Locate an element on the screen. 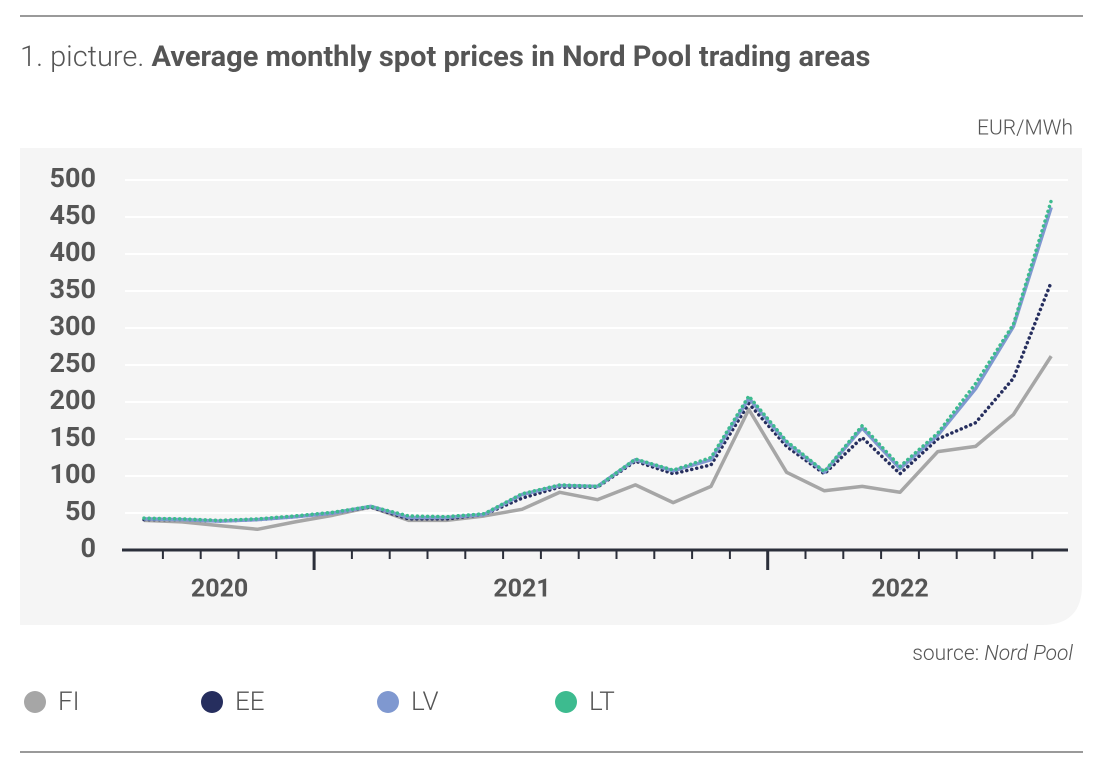  legend-label: LT is located at coordinates (602, 702).